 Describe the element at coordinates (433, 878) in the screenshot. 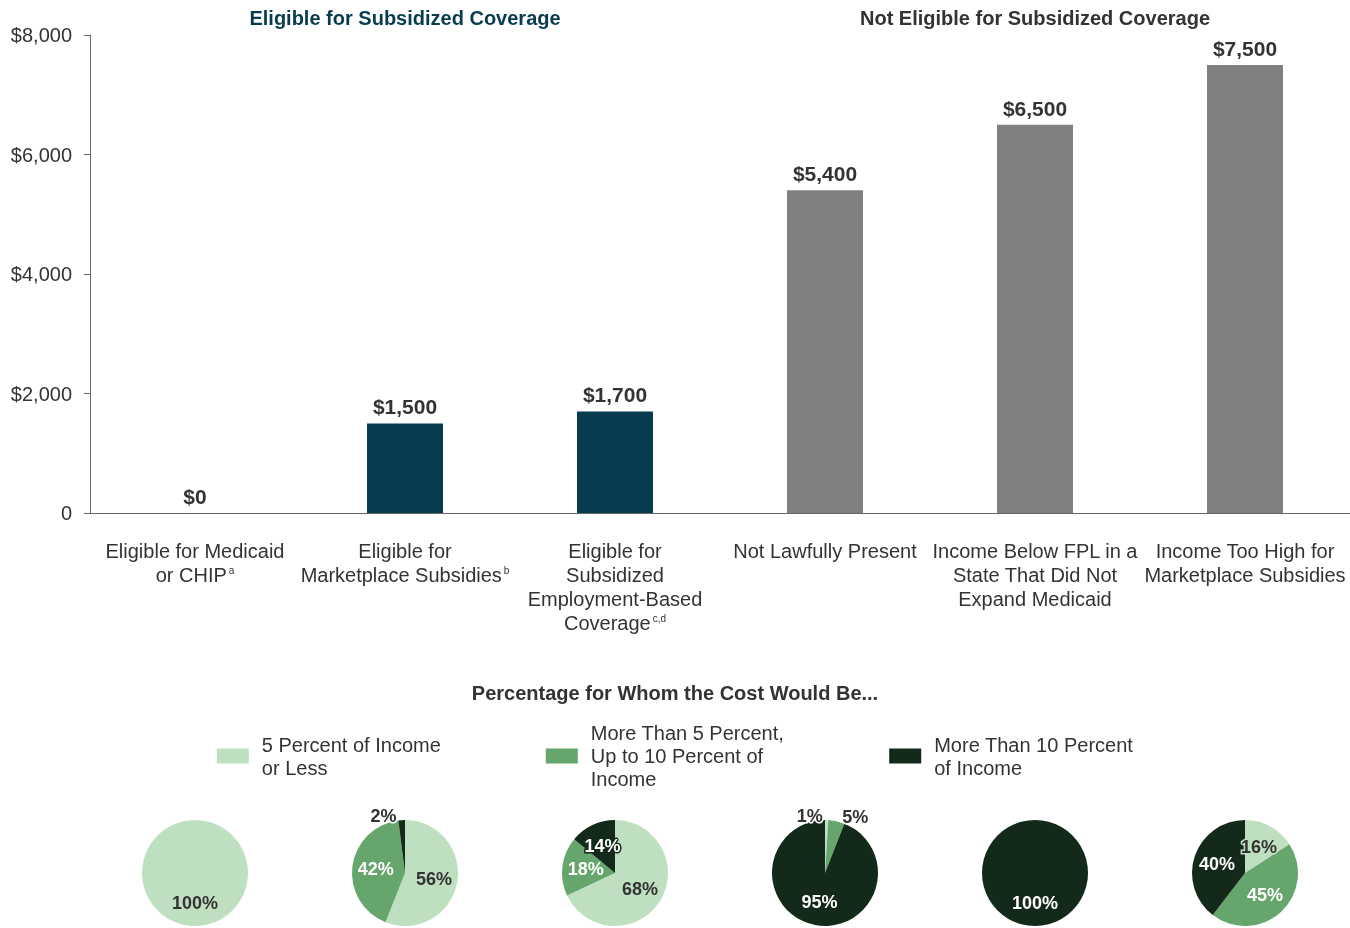

I see `data-label: 56%` at that location.